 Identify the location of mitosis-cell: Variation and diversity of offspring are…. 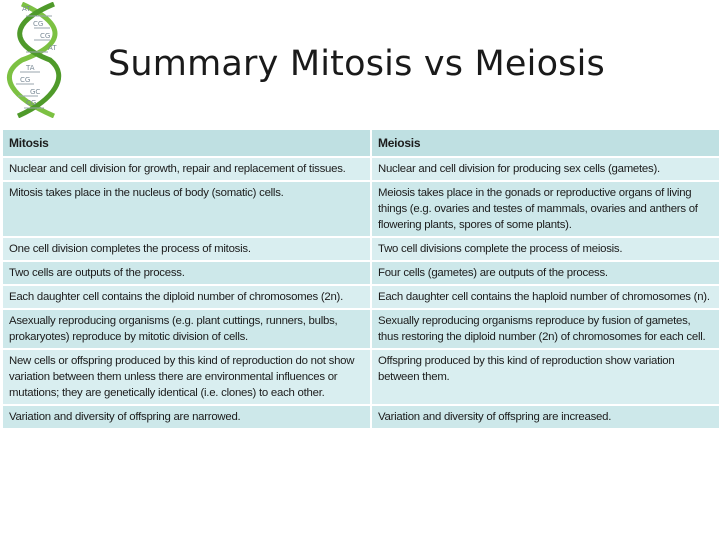
(186, 417).